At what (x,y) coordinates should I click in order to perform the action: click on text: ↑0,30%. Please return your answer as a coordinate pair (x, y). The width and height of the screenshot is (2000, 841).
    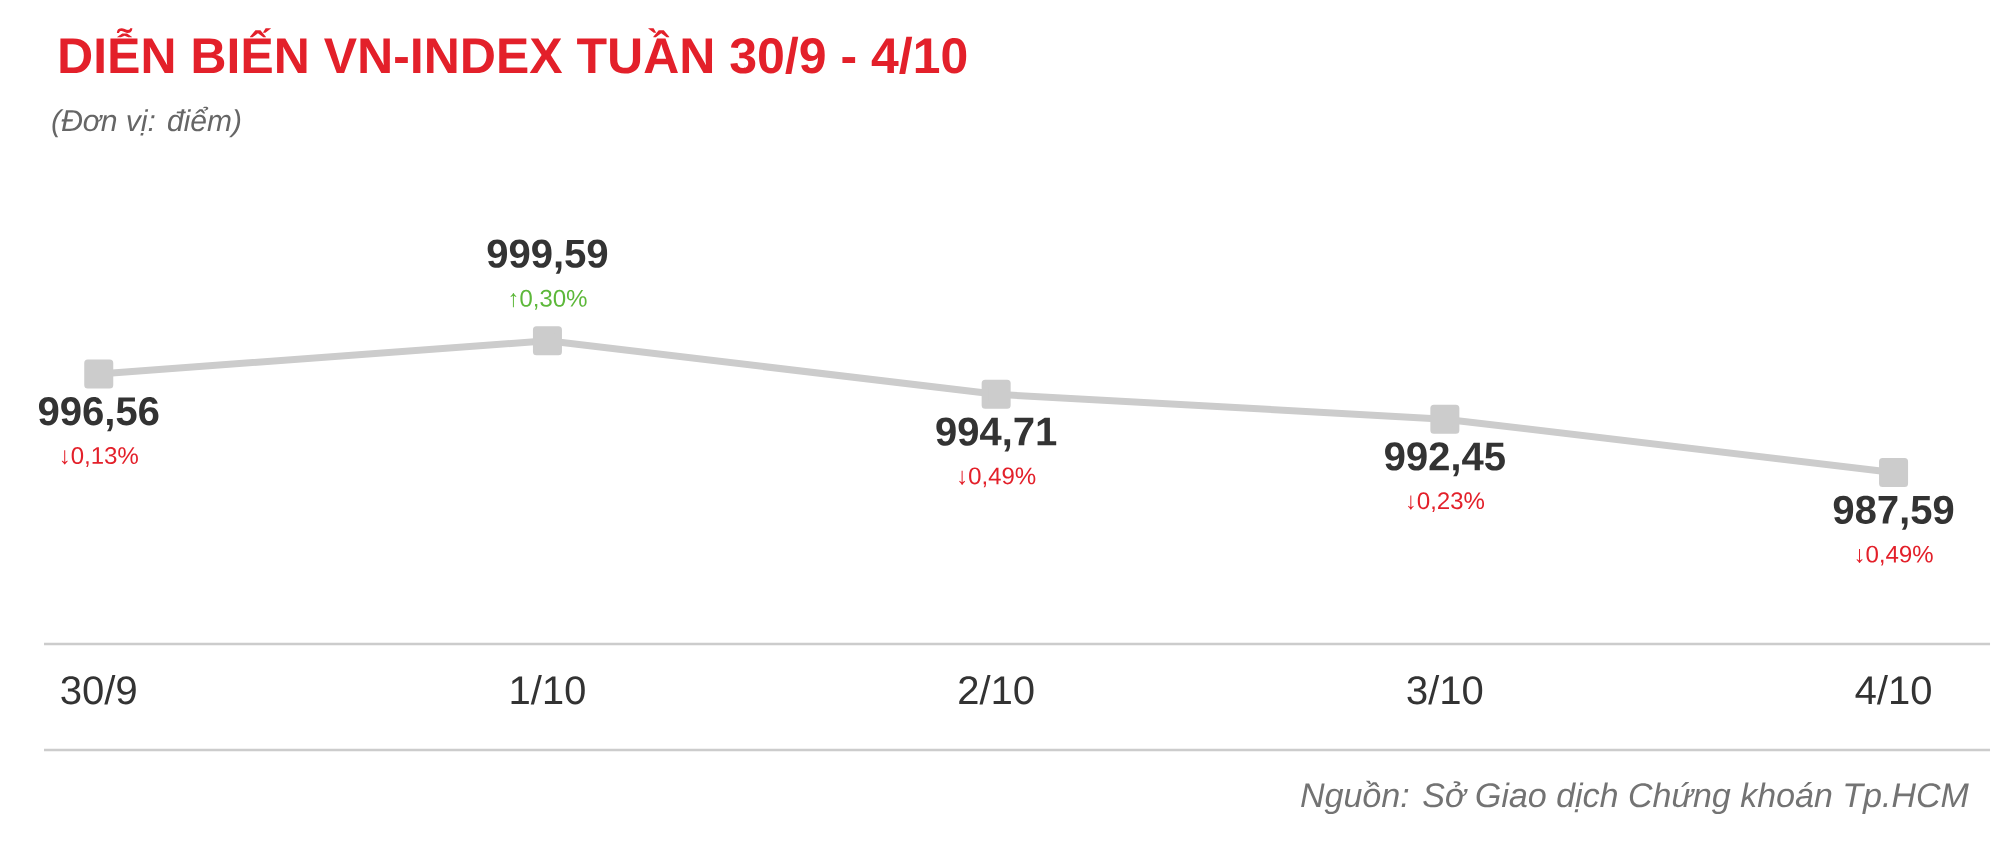
    Looking at the image, I should click on (548, 299).